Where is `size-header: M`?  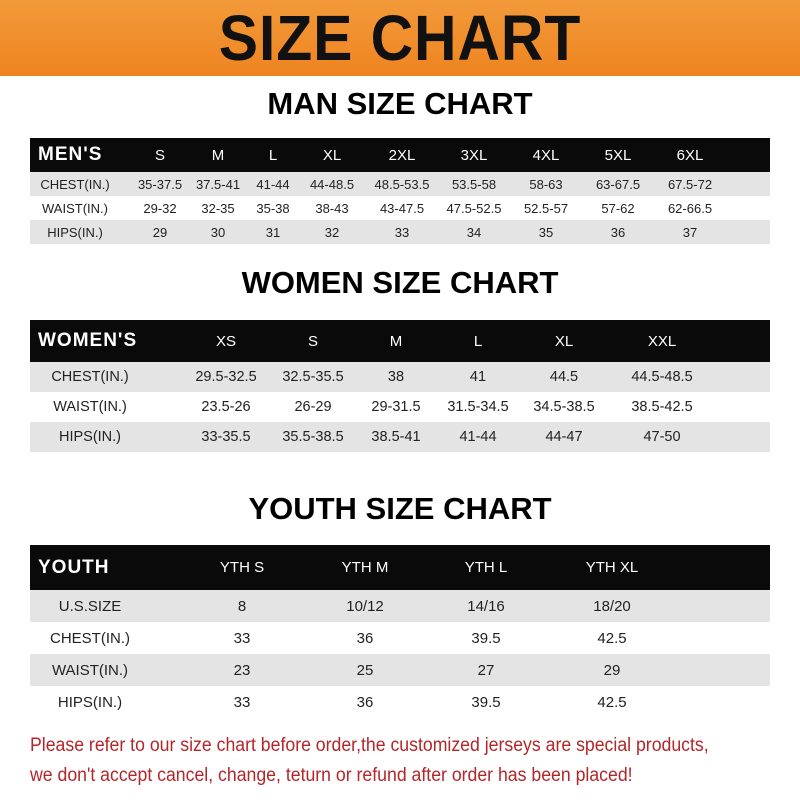
size-header: M is located at coordinates (396, 341).